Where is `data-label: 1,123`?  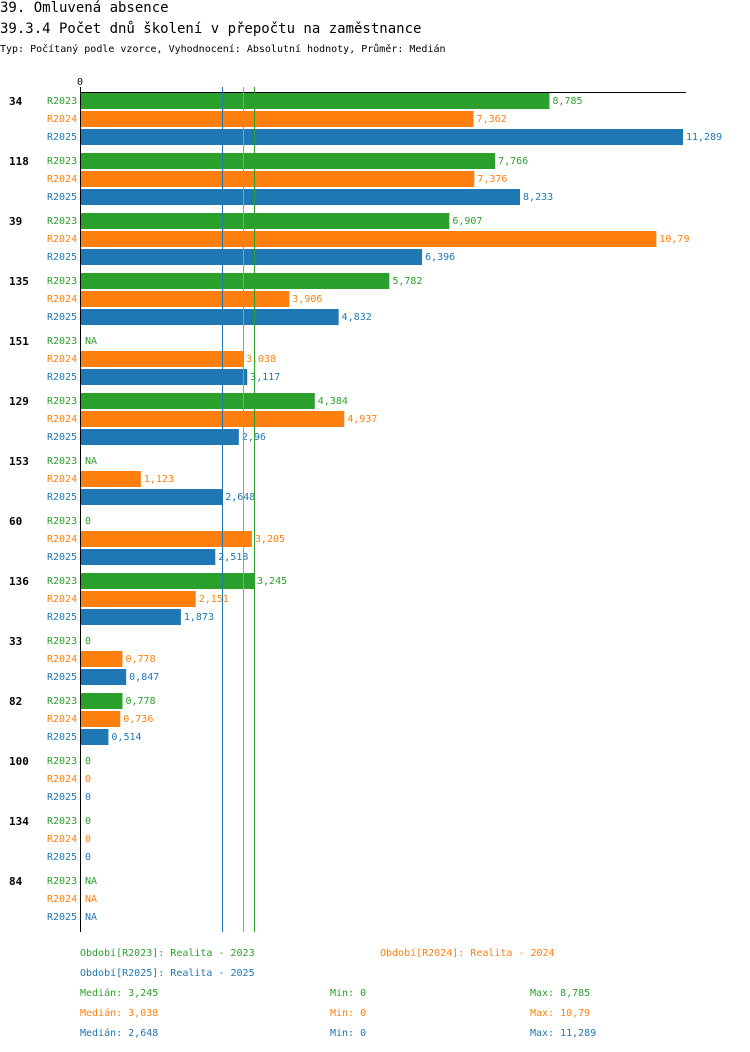
data-label: 1,123 is located at coordinates (159, 479).